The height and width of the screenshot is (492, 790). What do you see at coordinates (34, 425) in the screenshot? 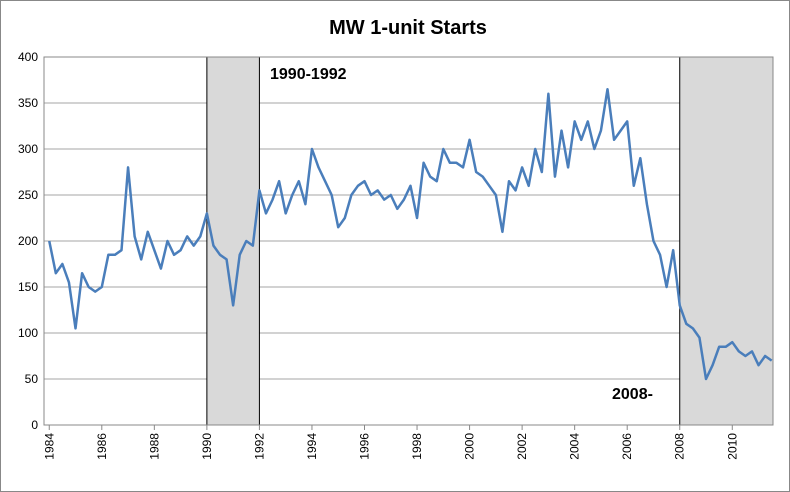
I see `y-tick-label: 0` at bounding box center [34, 425].